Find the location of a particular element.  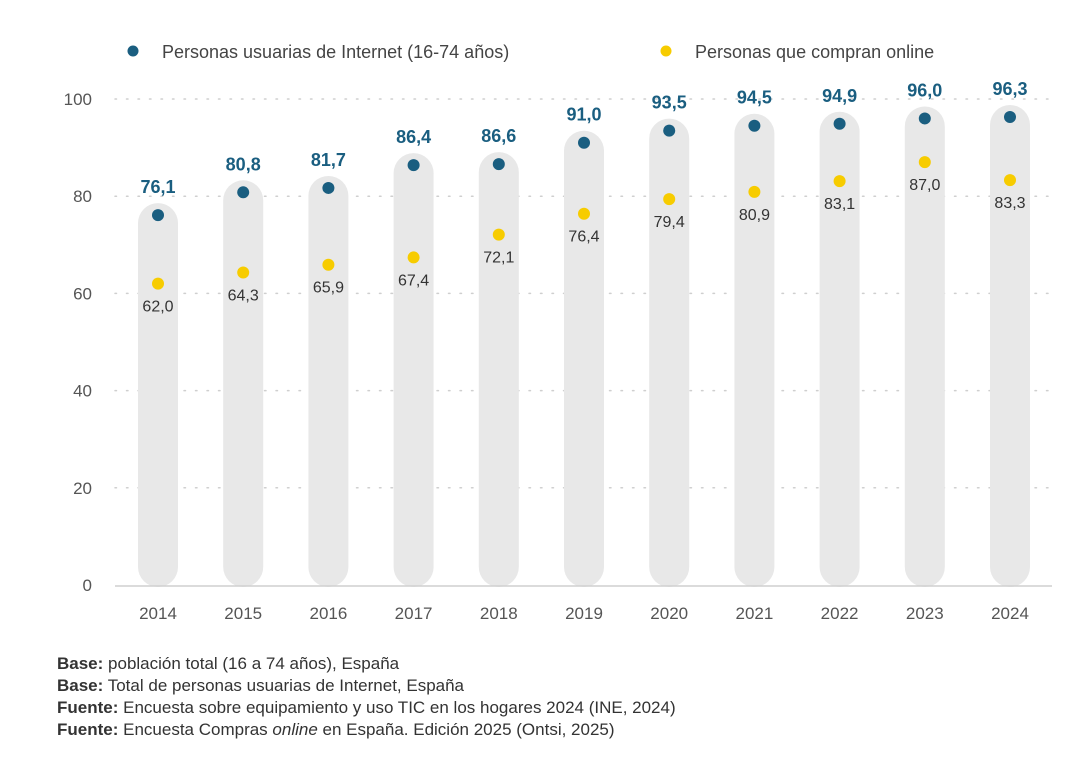

internet-users-label: 94,5 is located at coordinates (754, 98).